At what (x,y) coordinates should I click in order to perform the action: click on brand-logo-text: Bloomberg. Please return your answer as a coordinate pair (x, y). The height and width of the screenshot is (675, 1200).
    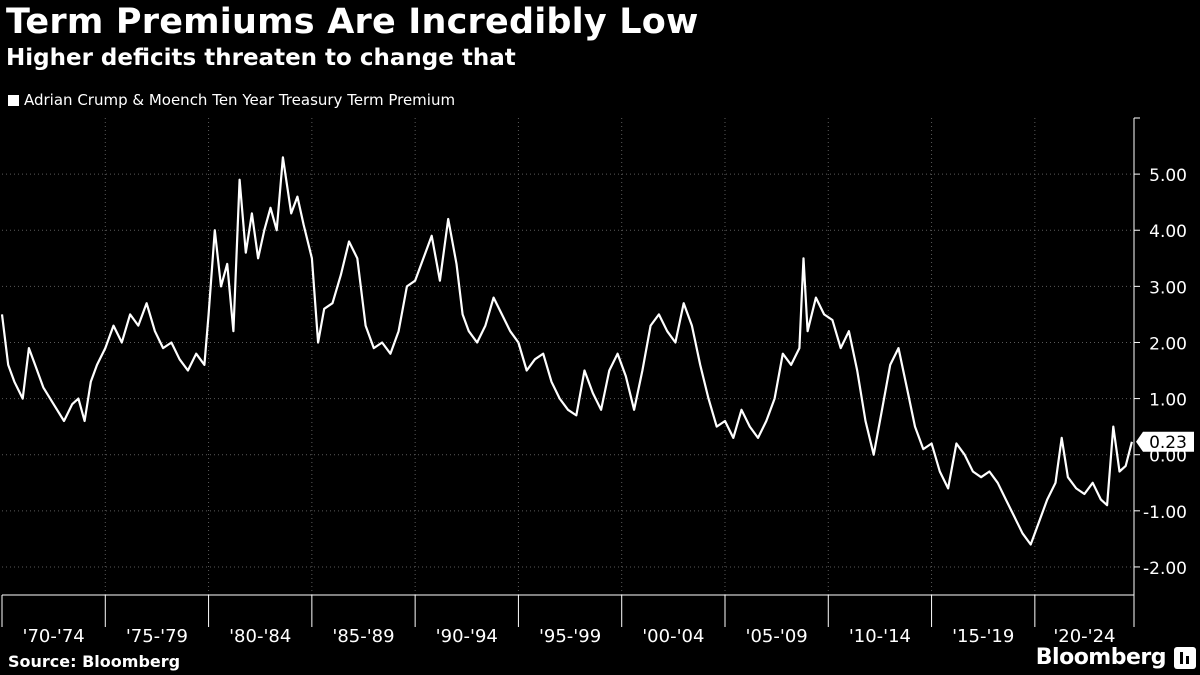
    Looking at the image, I should click on (1101, 657).